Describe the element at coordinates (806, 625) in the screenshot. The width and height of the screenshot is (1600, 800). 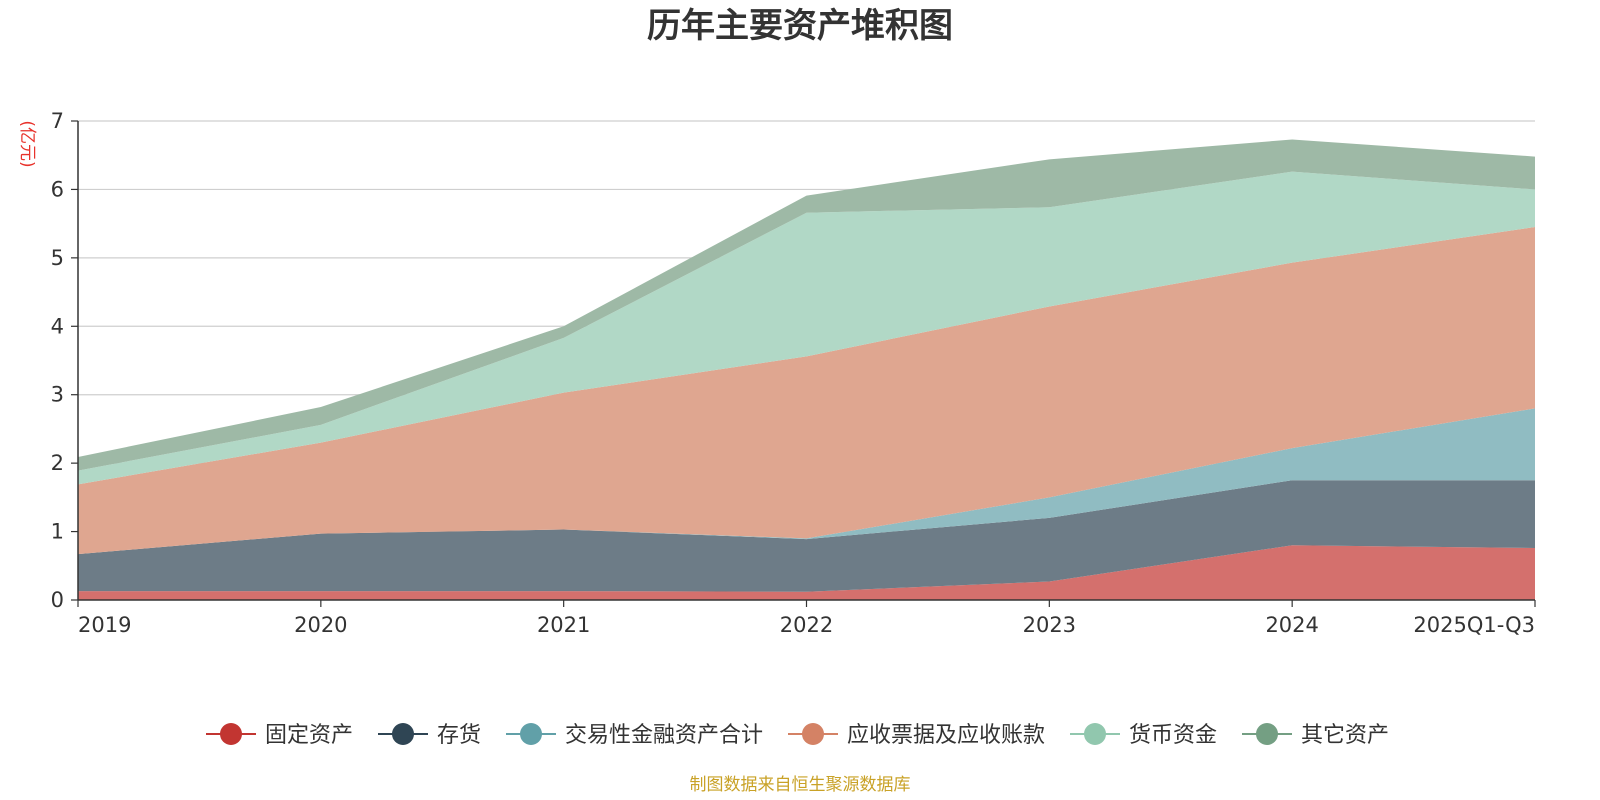
I see `x-tick-label-3: 2022` at that location.